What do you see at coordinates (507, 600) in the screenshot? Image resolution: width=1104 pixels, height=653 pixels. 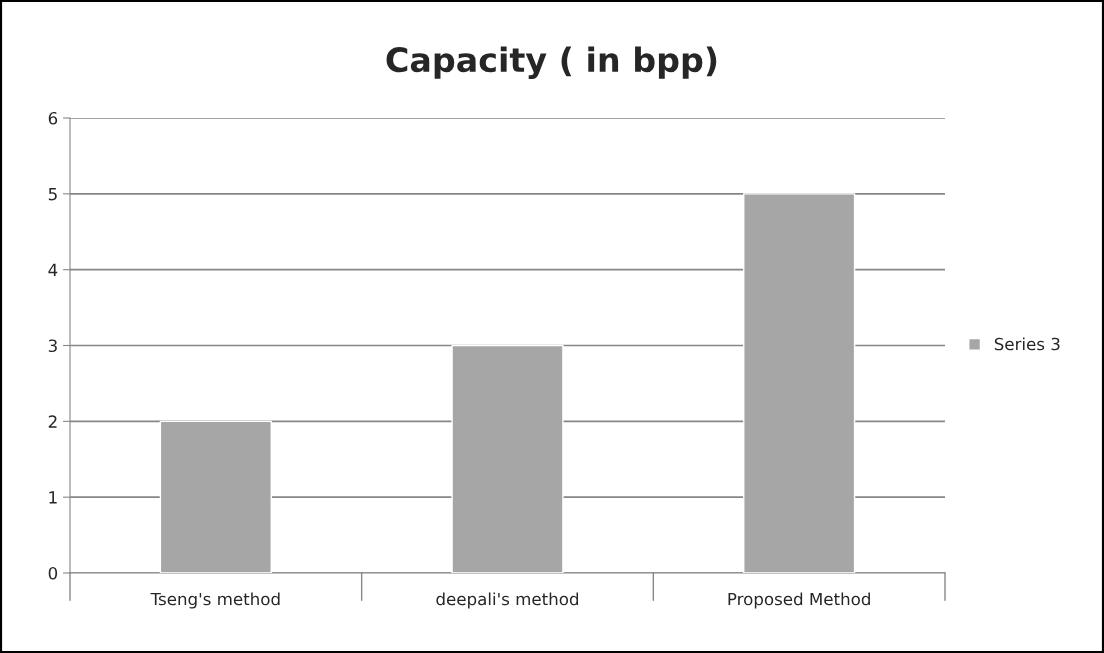 I see `x-tick-label: deepali's method` at bounding box center [507, 600].